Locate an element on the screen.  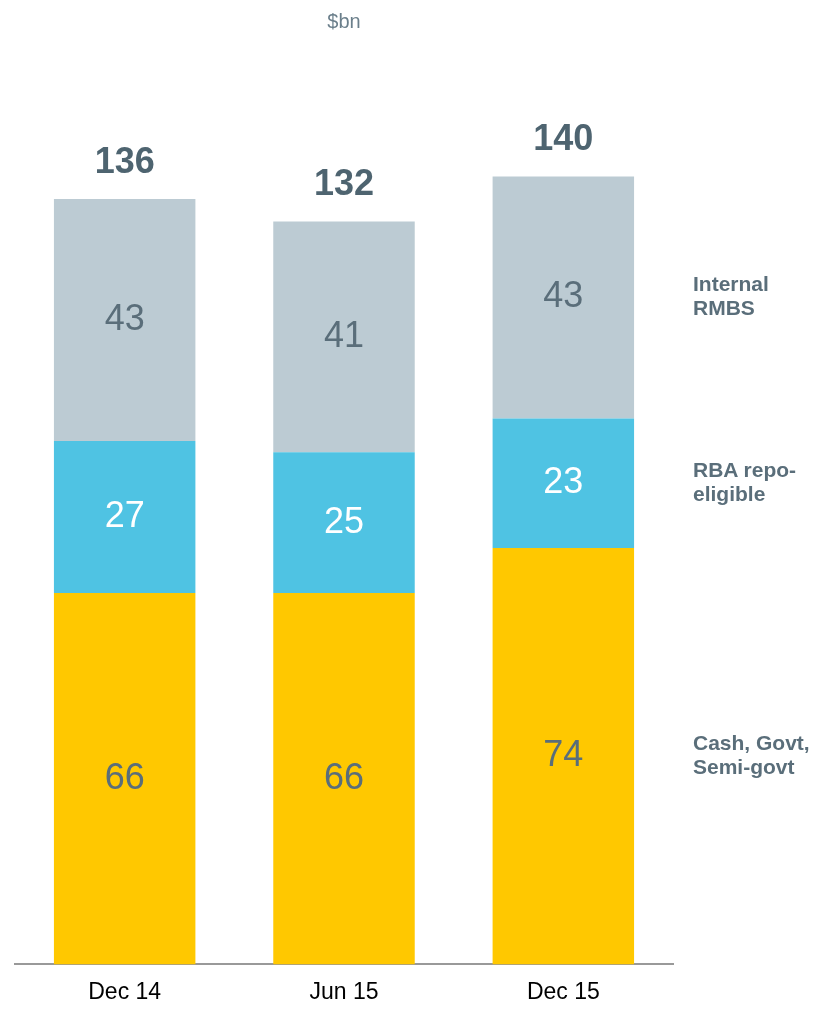
data-label: 41 is located at coordinates (344, 334).